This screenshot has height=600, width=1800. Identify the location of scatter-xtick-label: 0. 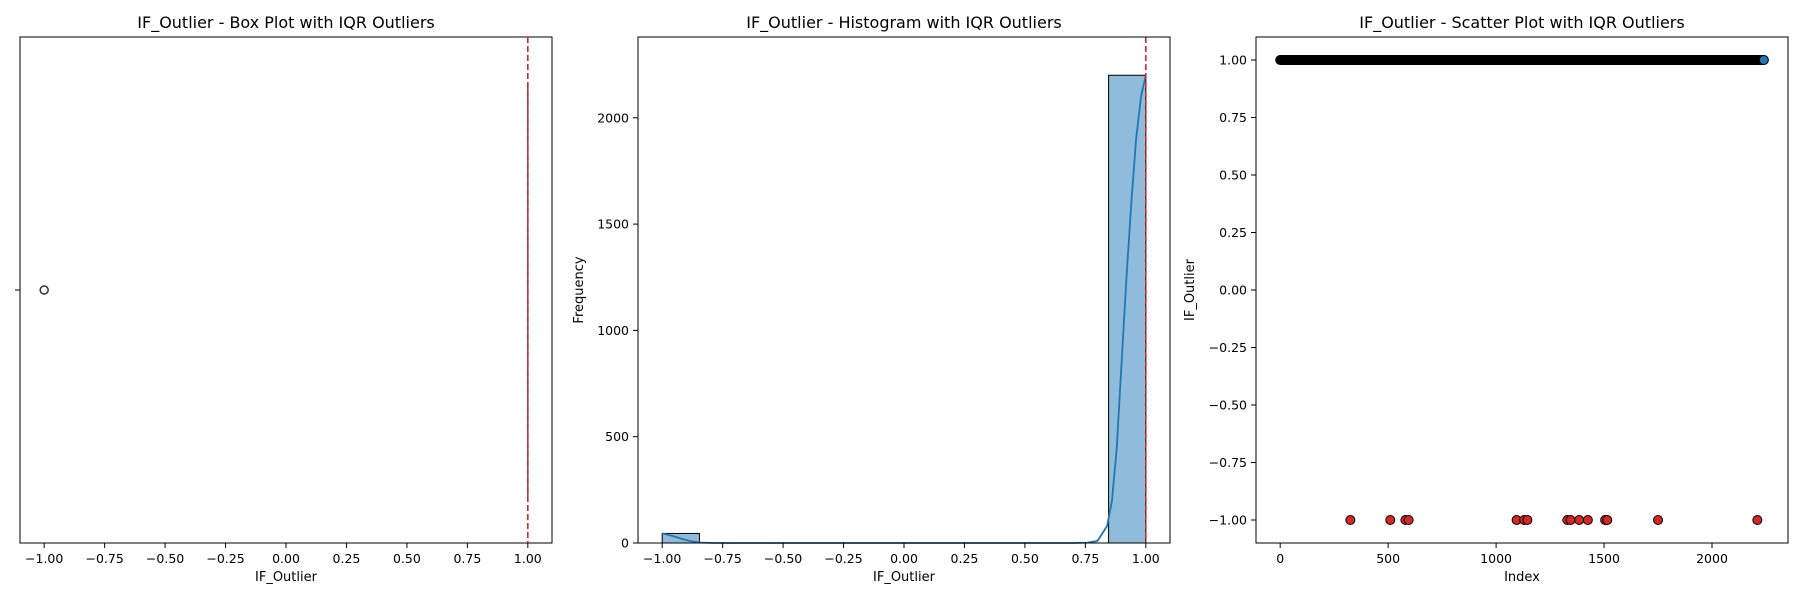
(1280, 558).